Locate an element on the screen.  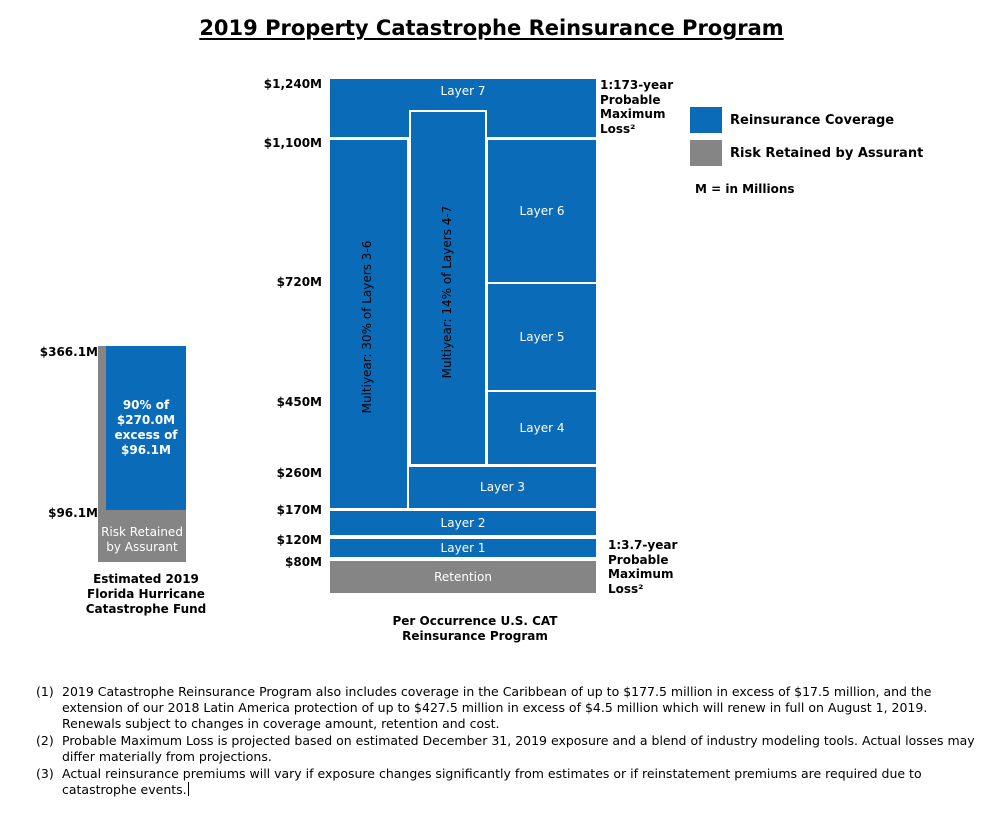
pml-bottom-line: 1:3.7-year is located at coordinates (643, 545).